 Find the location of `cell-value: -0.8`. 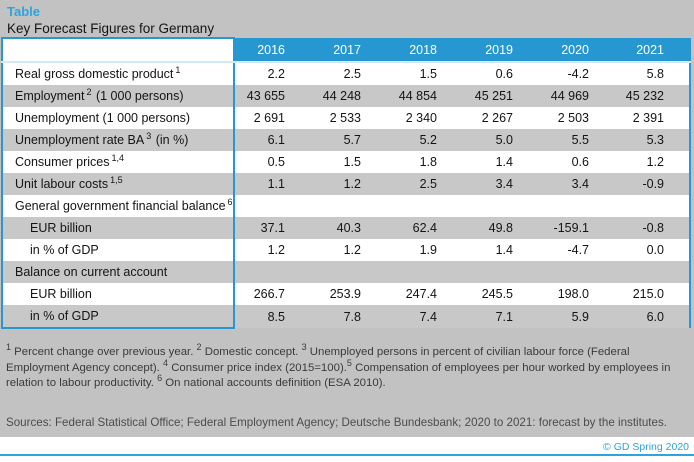

cell-value: -0.8 is located at coordinates (652, 228).